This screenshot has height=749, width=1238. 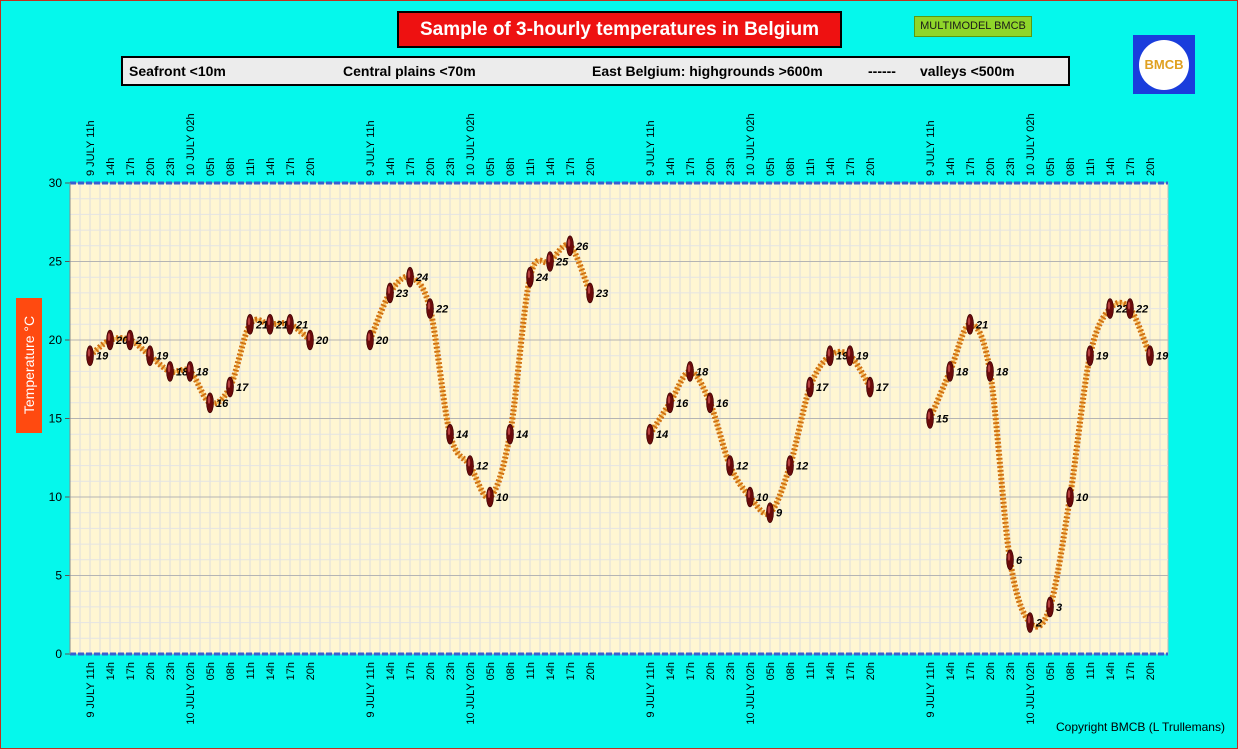 I want to click on series-line-highlight, so click(x=200, y=361).